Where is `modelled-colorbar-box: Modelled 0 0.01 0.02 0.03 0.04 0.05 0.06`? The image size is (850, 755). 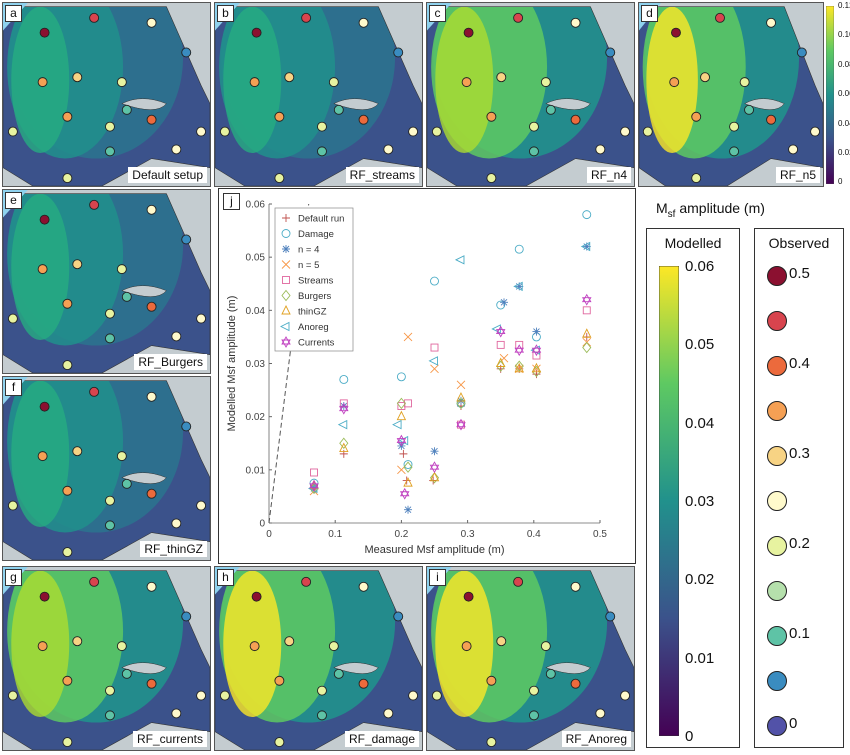 modelled-colorbar-box: Modelled 0 0.01 0.02 0.03 0.04 0.05 0.06 is located at coordinates (693, 488).